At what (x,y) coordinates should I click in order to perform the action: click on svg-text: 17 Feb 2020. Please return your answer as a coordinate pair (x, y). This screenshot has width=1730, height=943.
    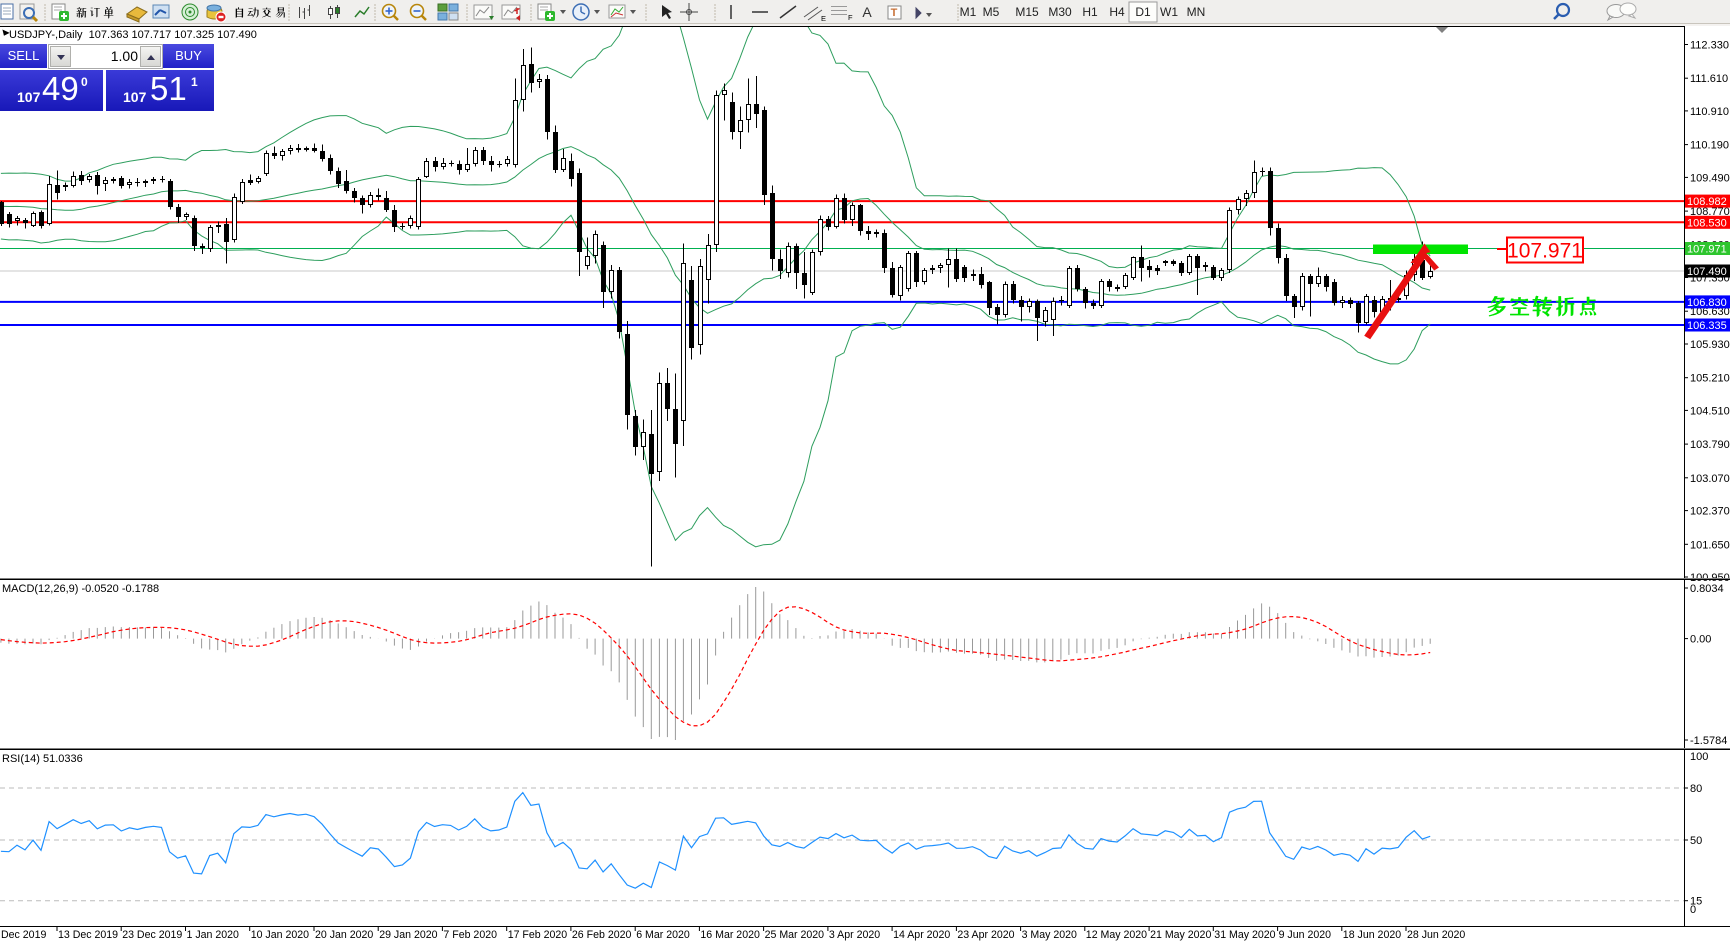
    Looking at the image, I should click on (538, 935).